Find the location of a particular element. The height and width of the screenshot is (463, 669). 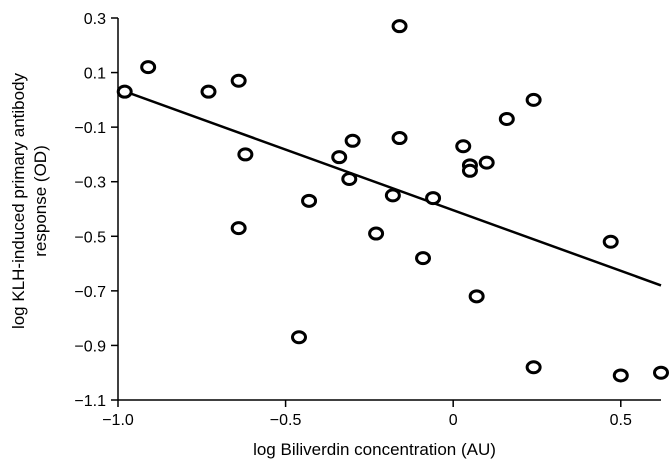

x-tick-label: −0.5 is located at coordinates (286, 420).